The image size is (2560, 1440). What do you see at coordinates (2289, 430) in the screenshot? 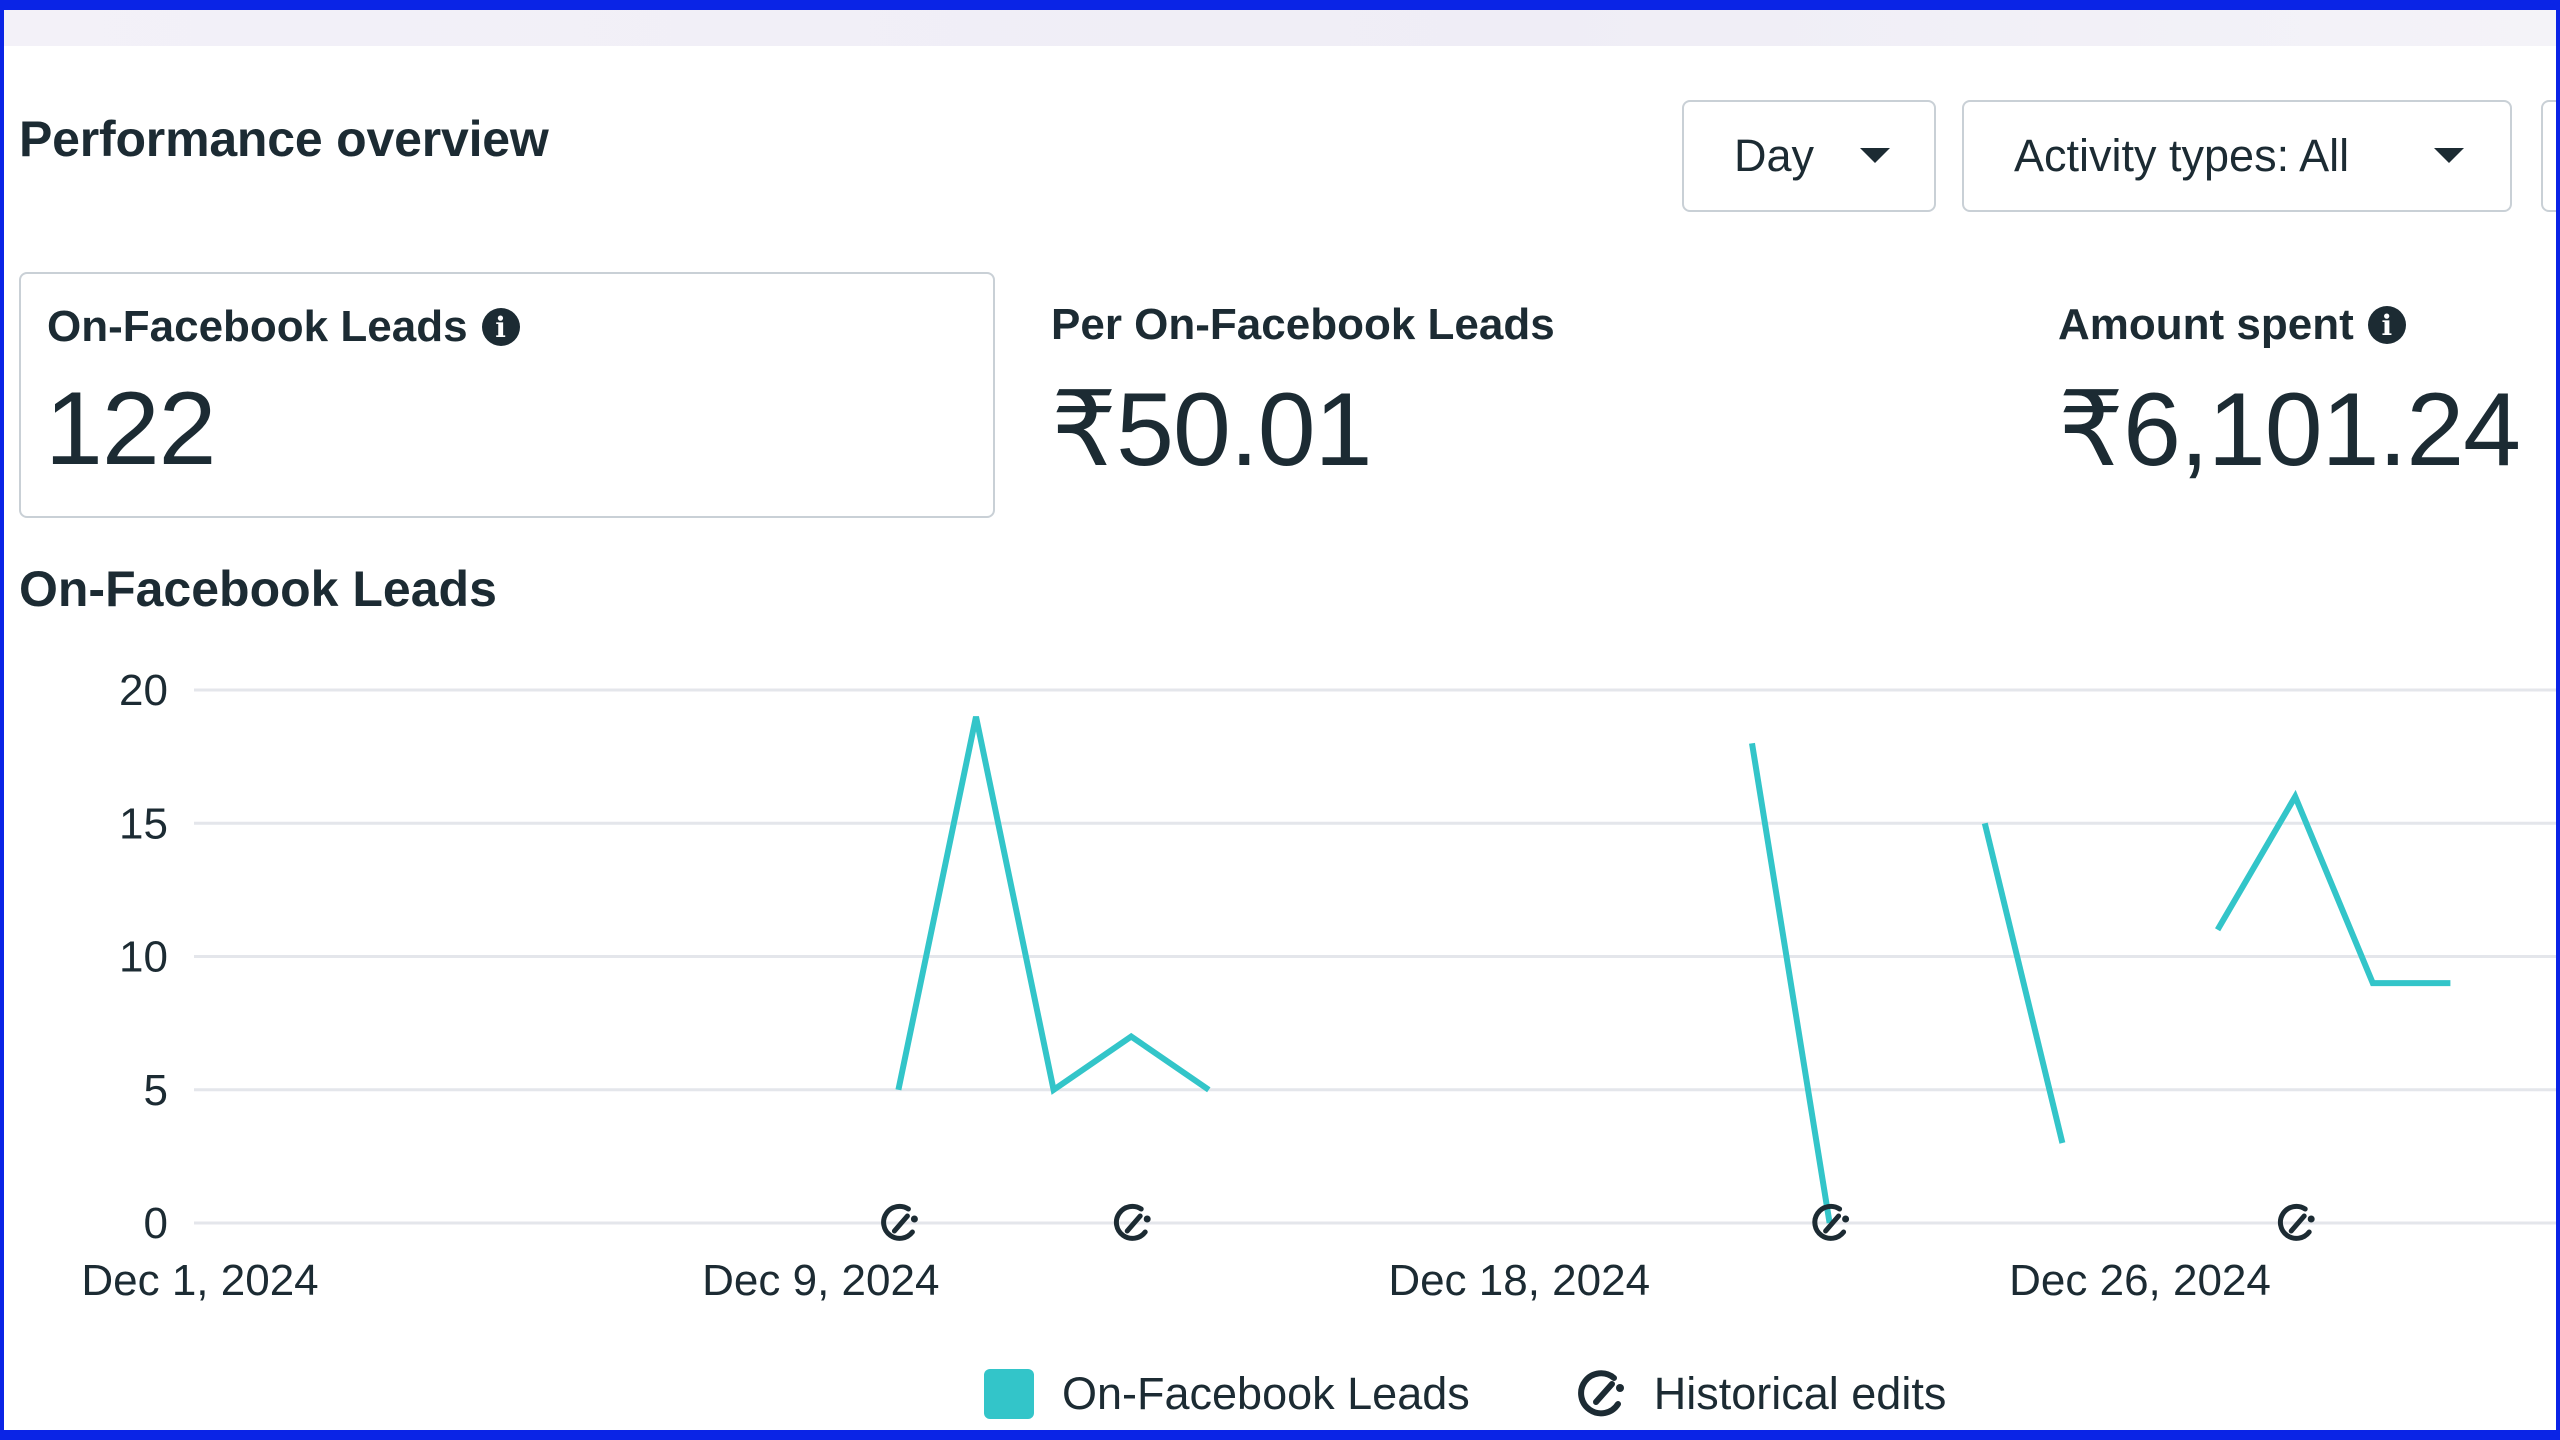
I see `metric-value: ₹6,101.24` at bounding box center [2289, 430].